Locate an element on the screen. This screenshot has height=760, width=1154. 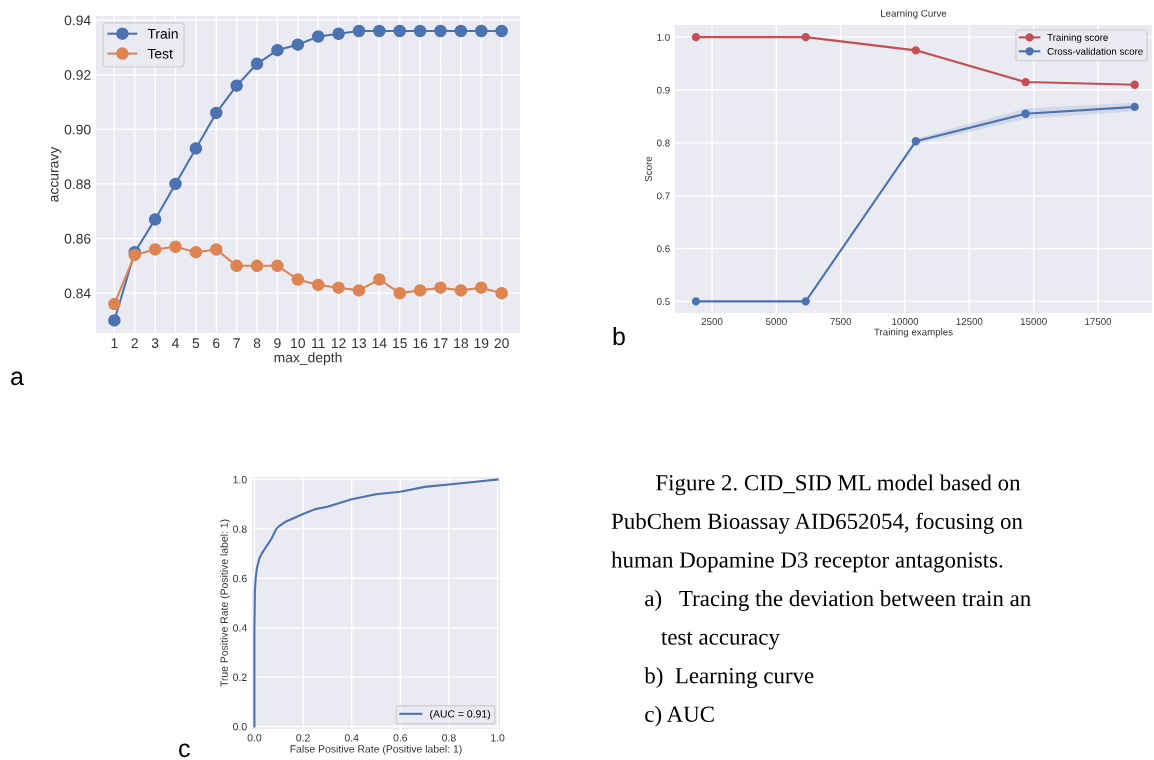
x-axis-title: False Positive Rate (Positive label: 1) is located at coordinates (376, 749).